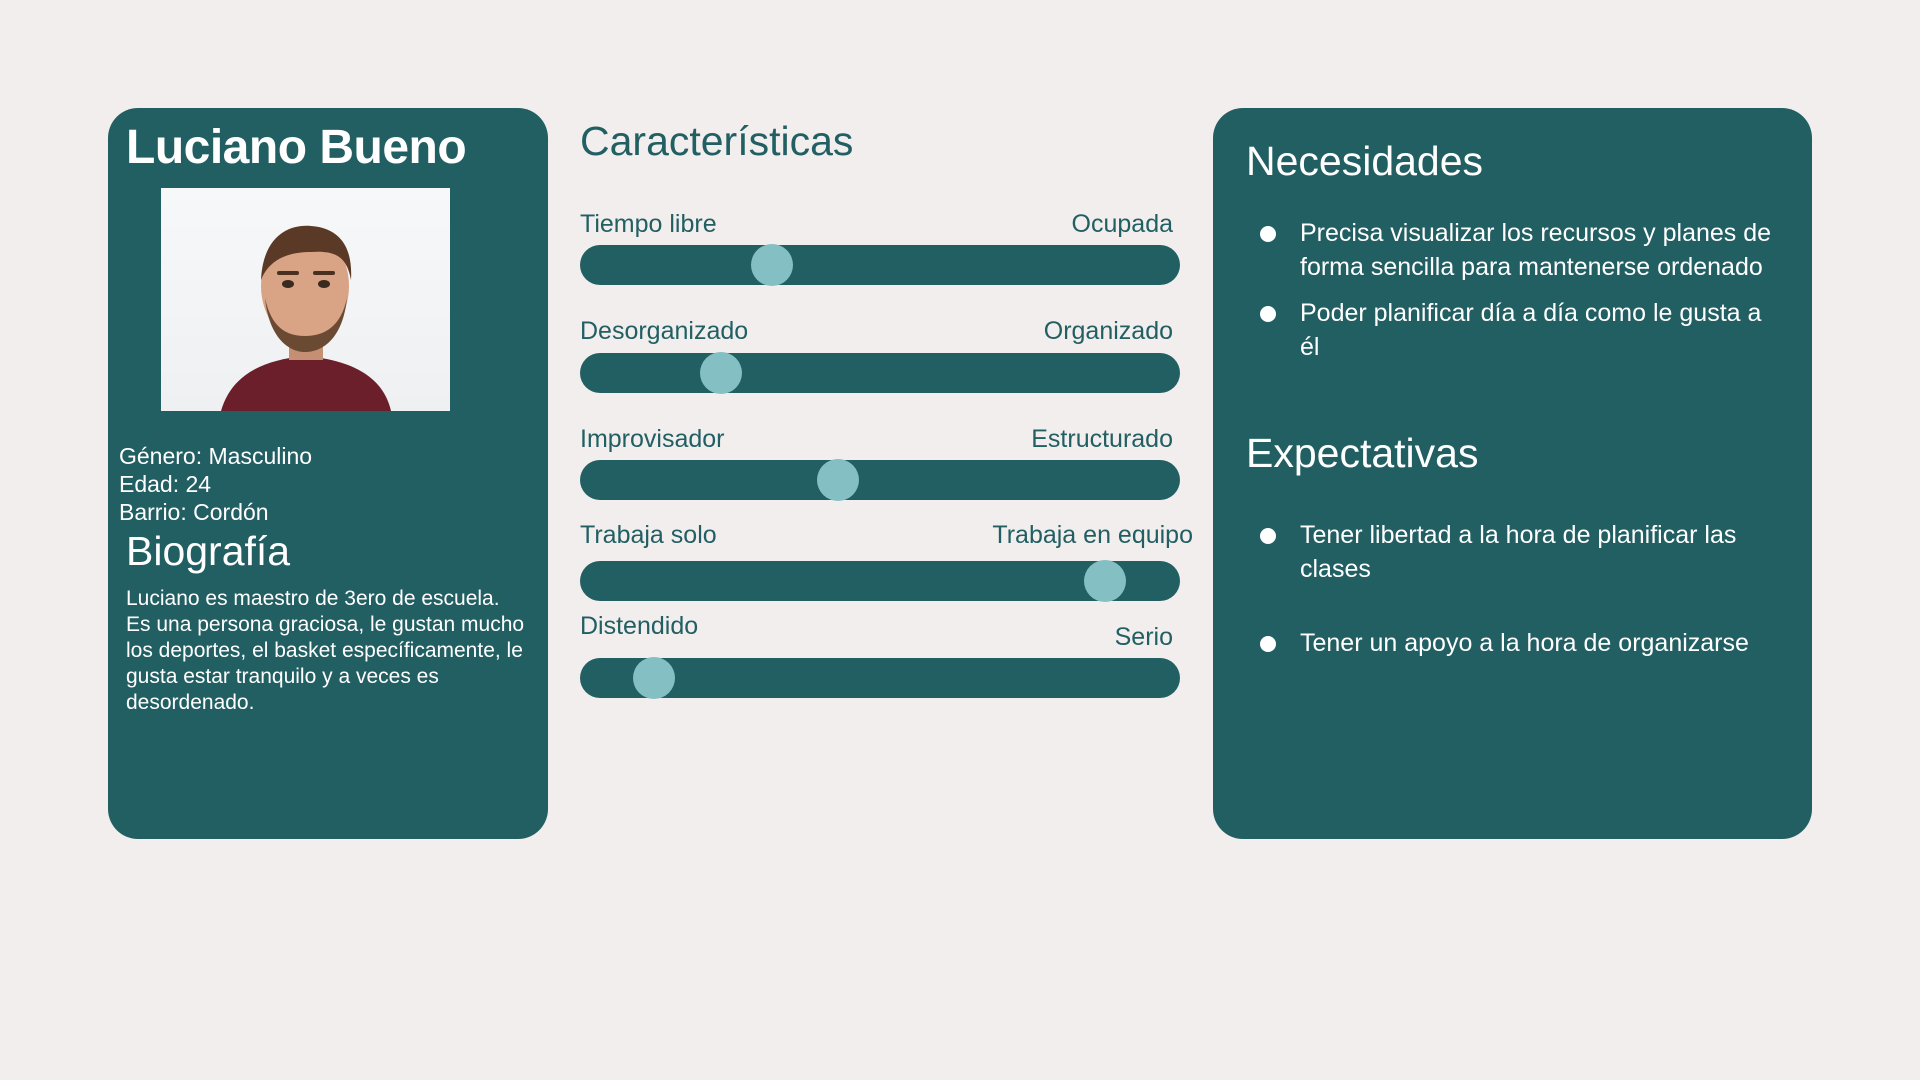 This screenshot has height=1080, width=1920. I want to click on slider-right-label: Serio, so click(1143, 637).